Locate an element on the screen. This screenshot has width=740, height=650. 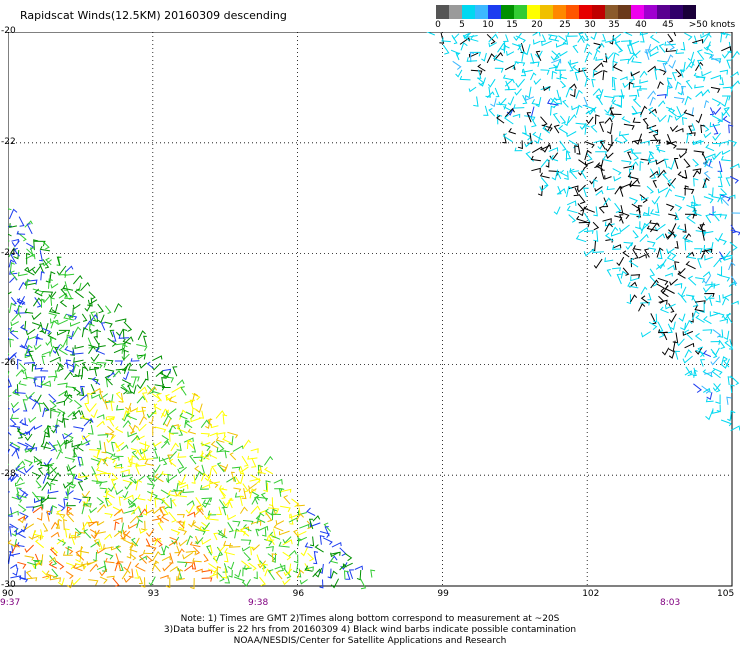
latitude-label: -20 is located at coordinates (8, 31).